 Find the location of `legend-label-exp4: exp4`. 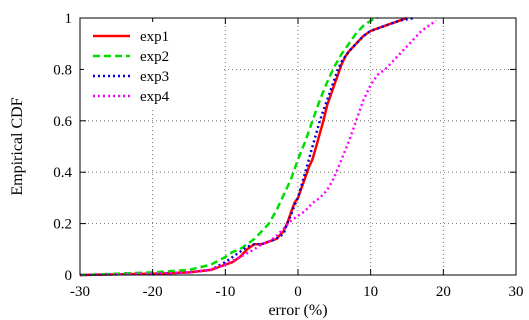

legend-label-exp4: exp4 is located at coordinates (155, 97).